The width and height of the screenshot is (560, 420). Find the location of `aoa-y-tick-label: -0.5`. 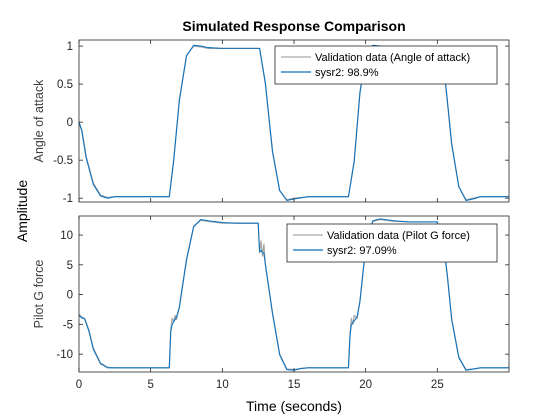

aoa-y-tick-label: -0.5 is located at coordinates (63, 161).